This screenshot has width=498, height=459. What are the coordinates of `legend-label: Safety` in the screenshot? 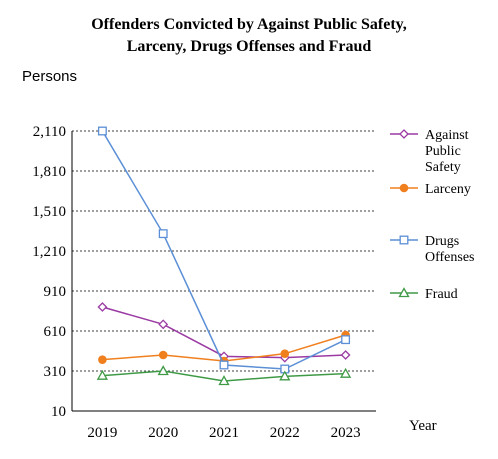 It's located at (443, 167).